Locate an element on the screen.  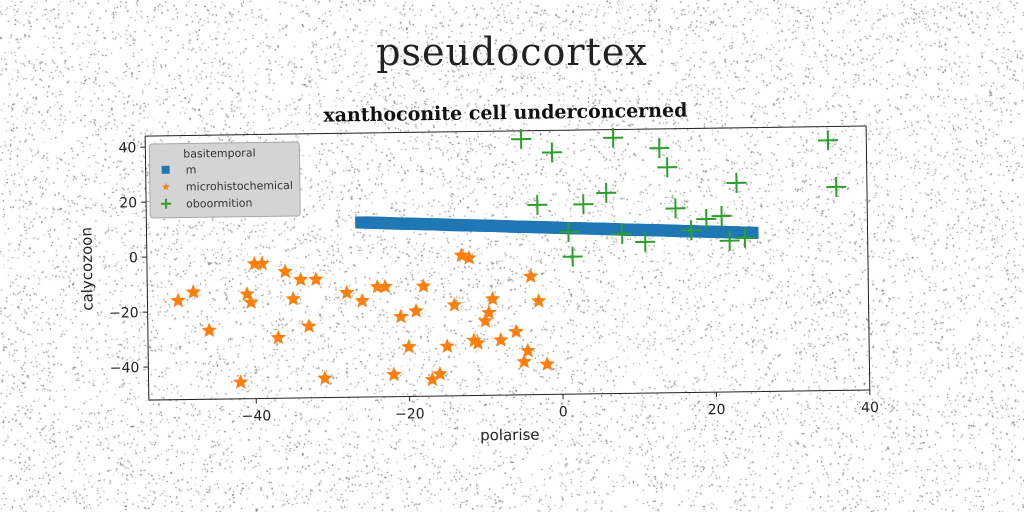
x-tick-label: 0 is located at coordinates (563, 412).